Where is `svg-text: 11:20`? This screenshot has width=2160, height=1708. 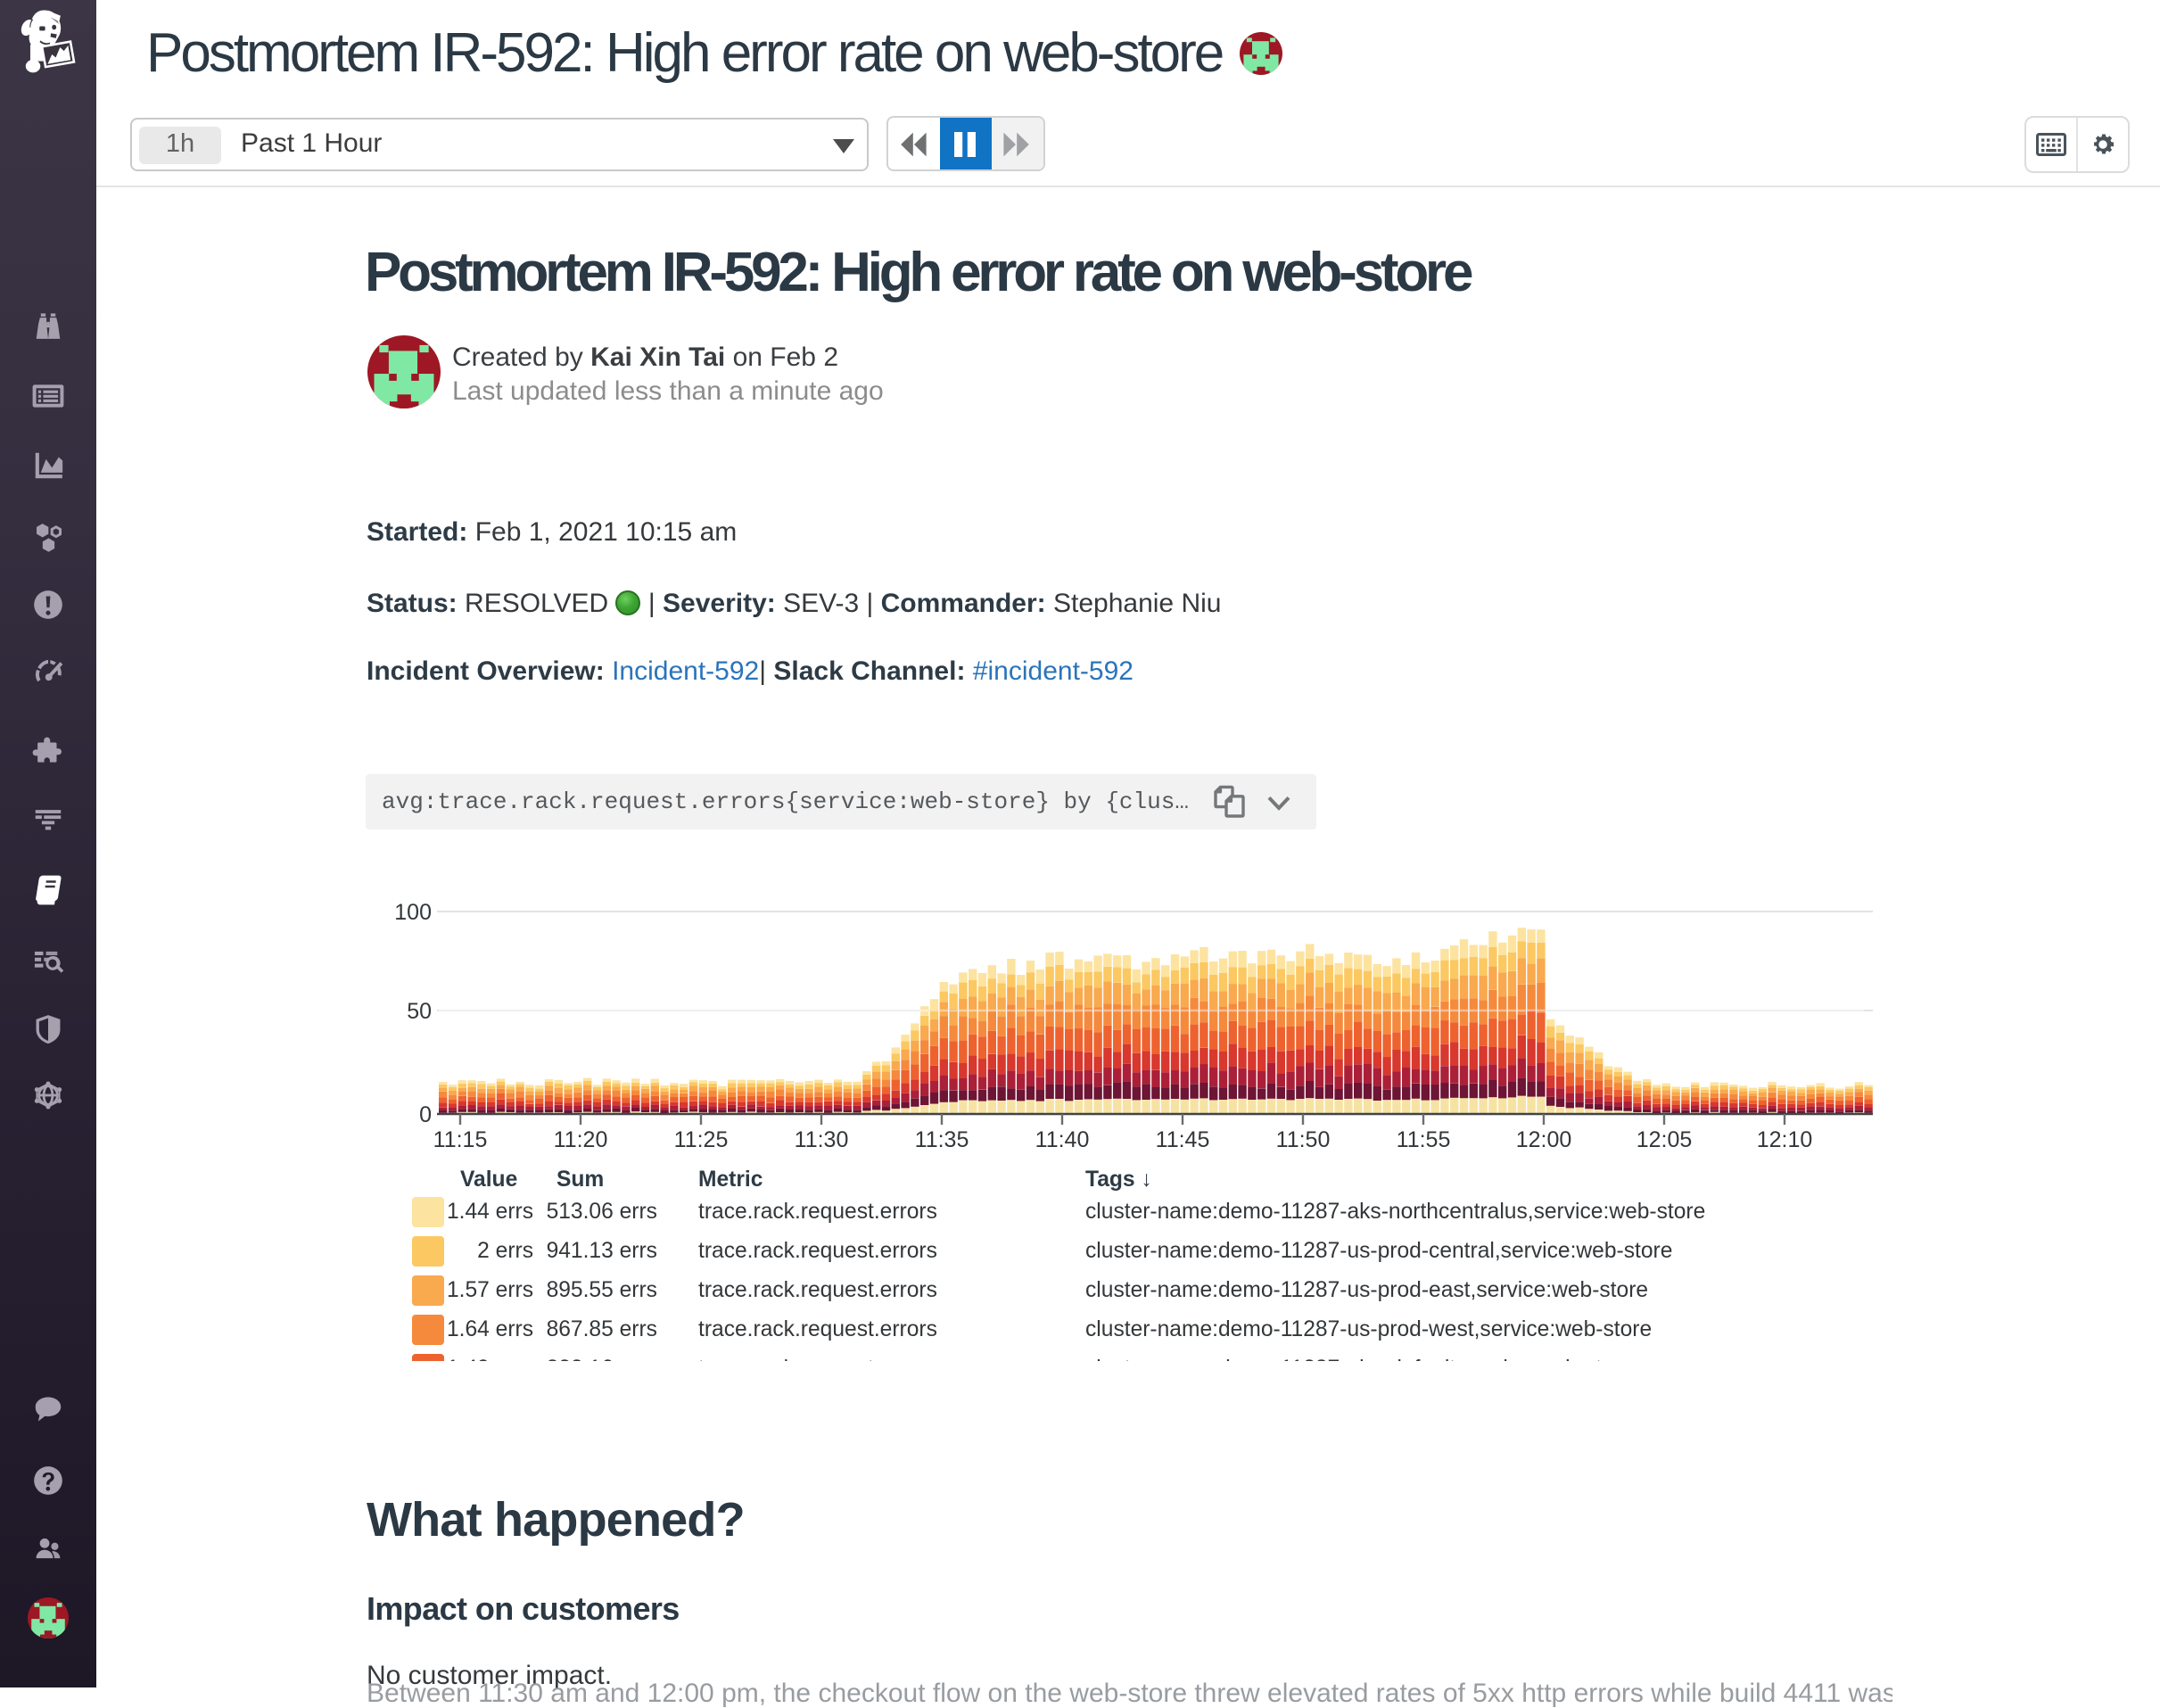 svg-text: 11:20 is located at coordinates (581, 1139).